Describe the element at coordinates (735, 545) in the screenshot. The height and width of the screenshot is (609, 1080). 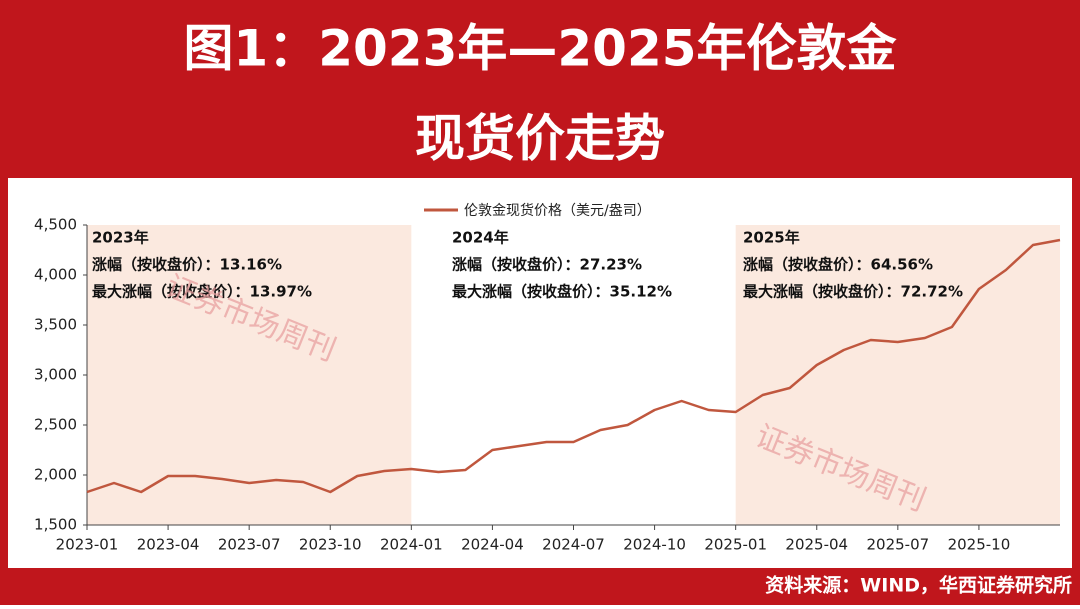
I see `x-tick-label: 2025-01` at that location.